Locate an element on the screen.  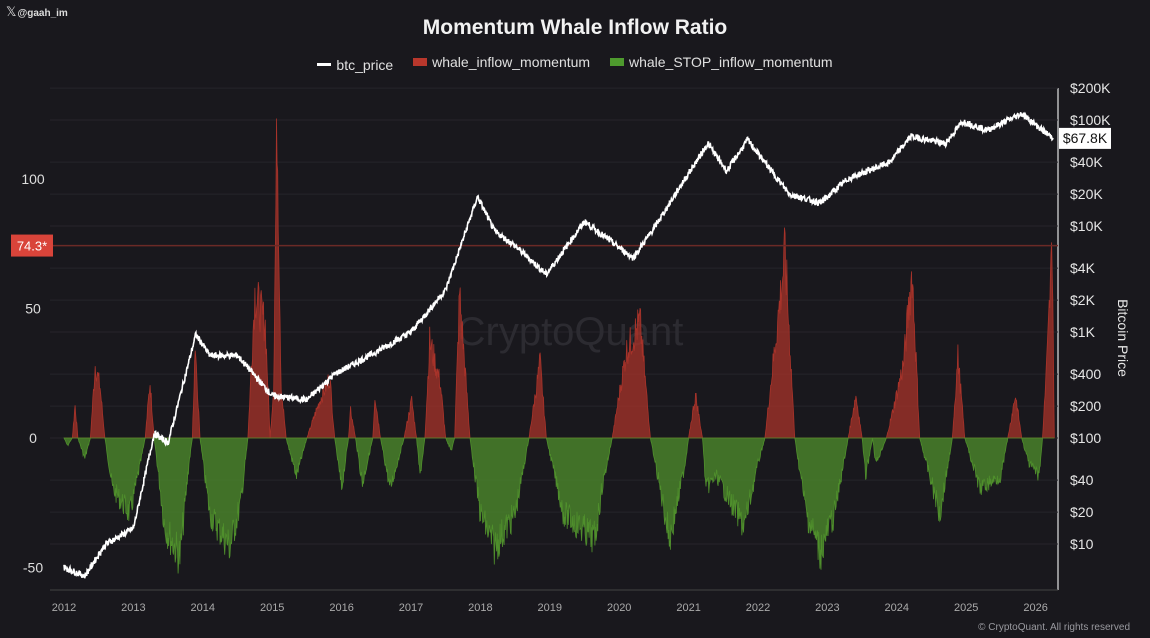
x-tick-label: 2018 is located at coordinates (480, 608).